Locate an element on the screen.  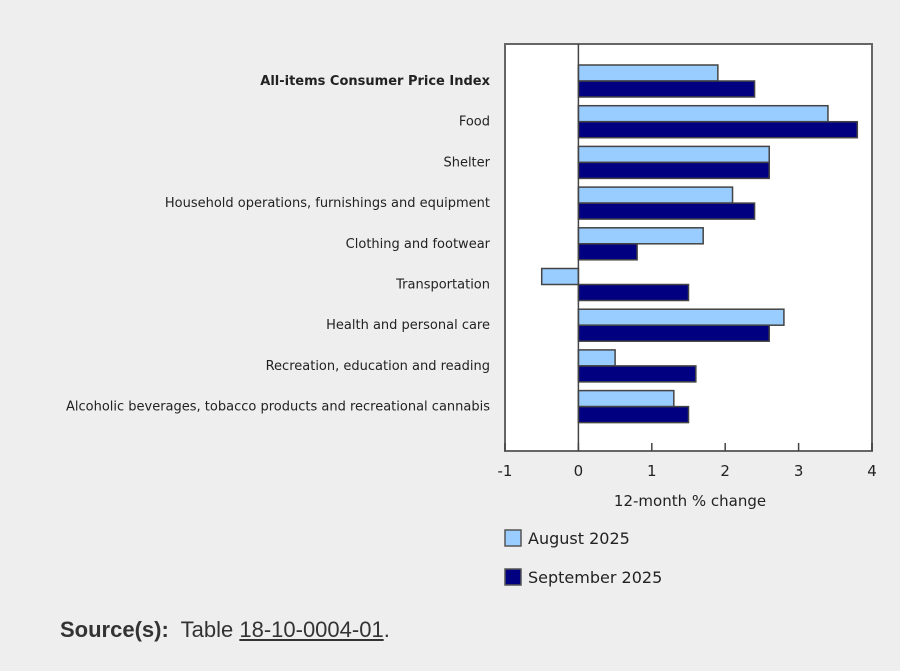
x-tick-label: 0 is located at coordinates (579, 471).